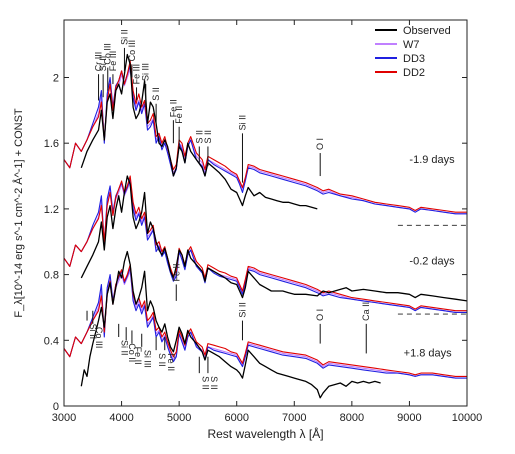 The image size is (515, 454). I want to click on legend-label: W7, so click(411, 45).